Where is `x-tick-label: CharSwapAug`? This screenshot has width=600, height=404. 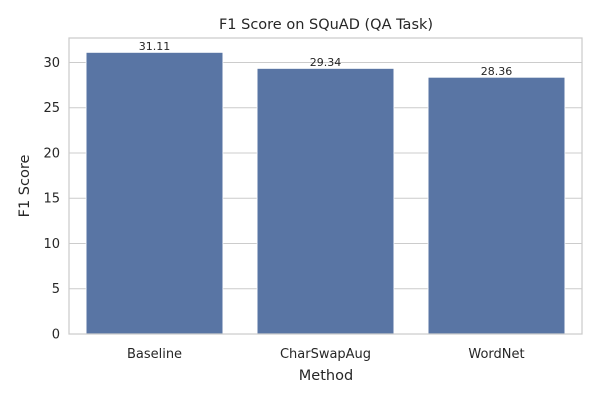
x-tick-label: CharSwapAug is located at coordinates (325, 354).